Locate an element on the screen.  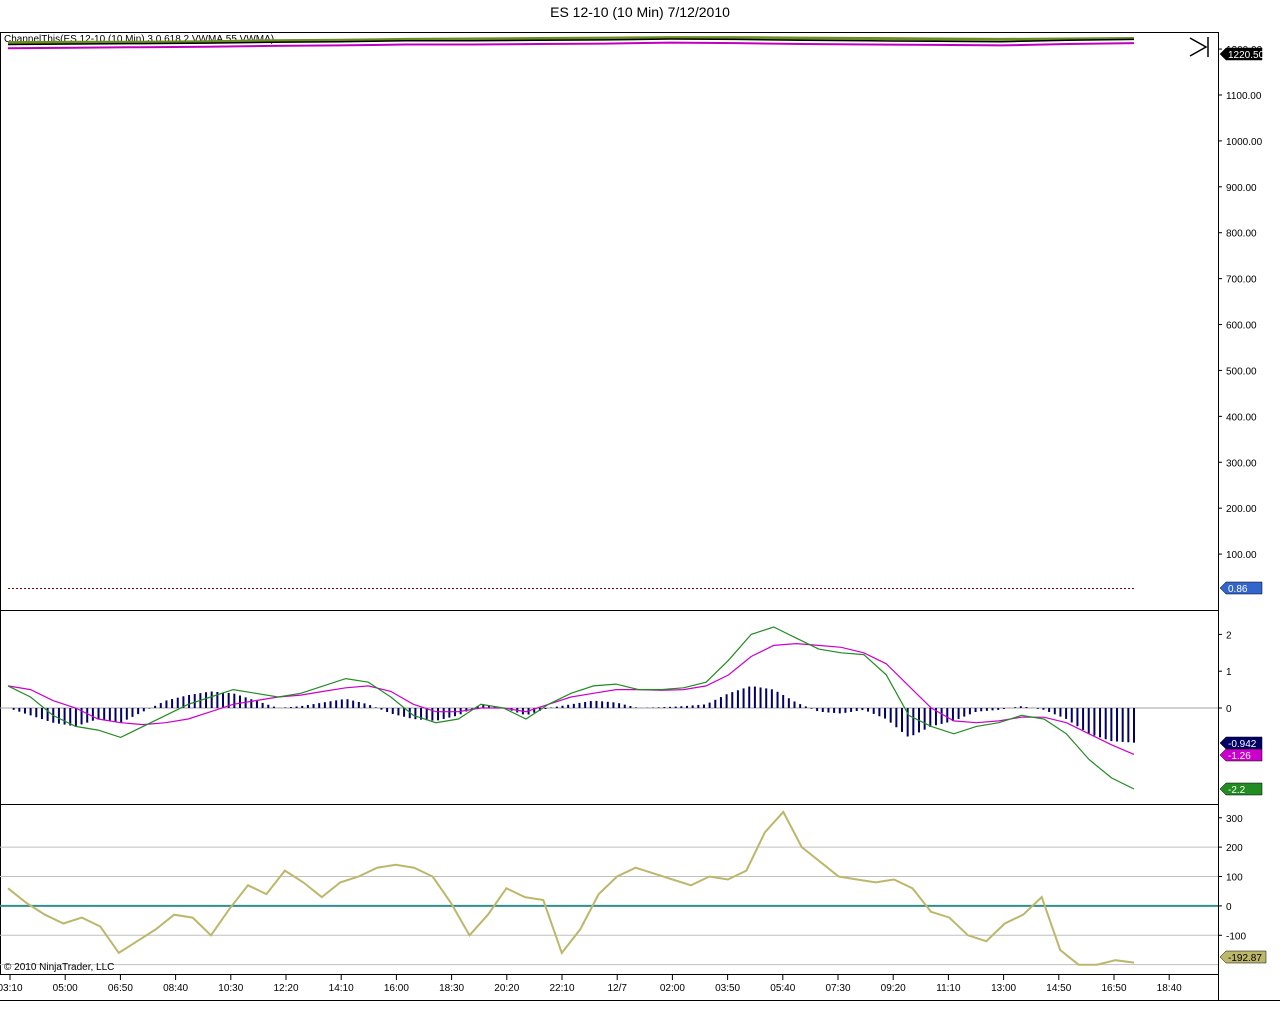
price-tick-label: 200.00 is located at coordinates (1241, 509).